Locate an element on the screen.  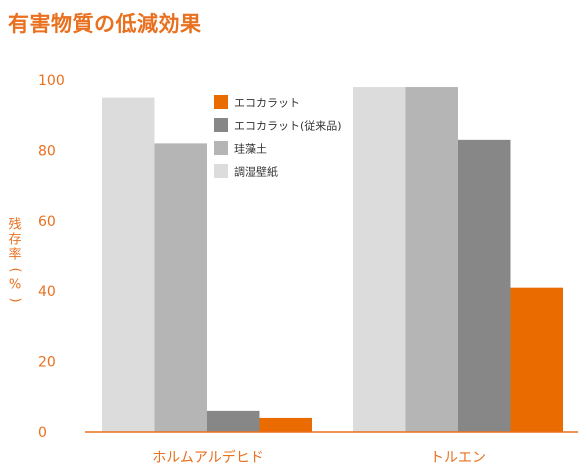
y-axis-ticks: 0 20 40 60 80 100 is located at coordinates (51, 257).